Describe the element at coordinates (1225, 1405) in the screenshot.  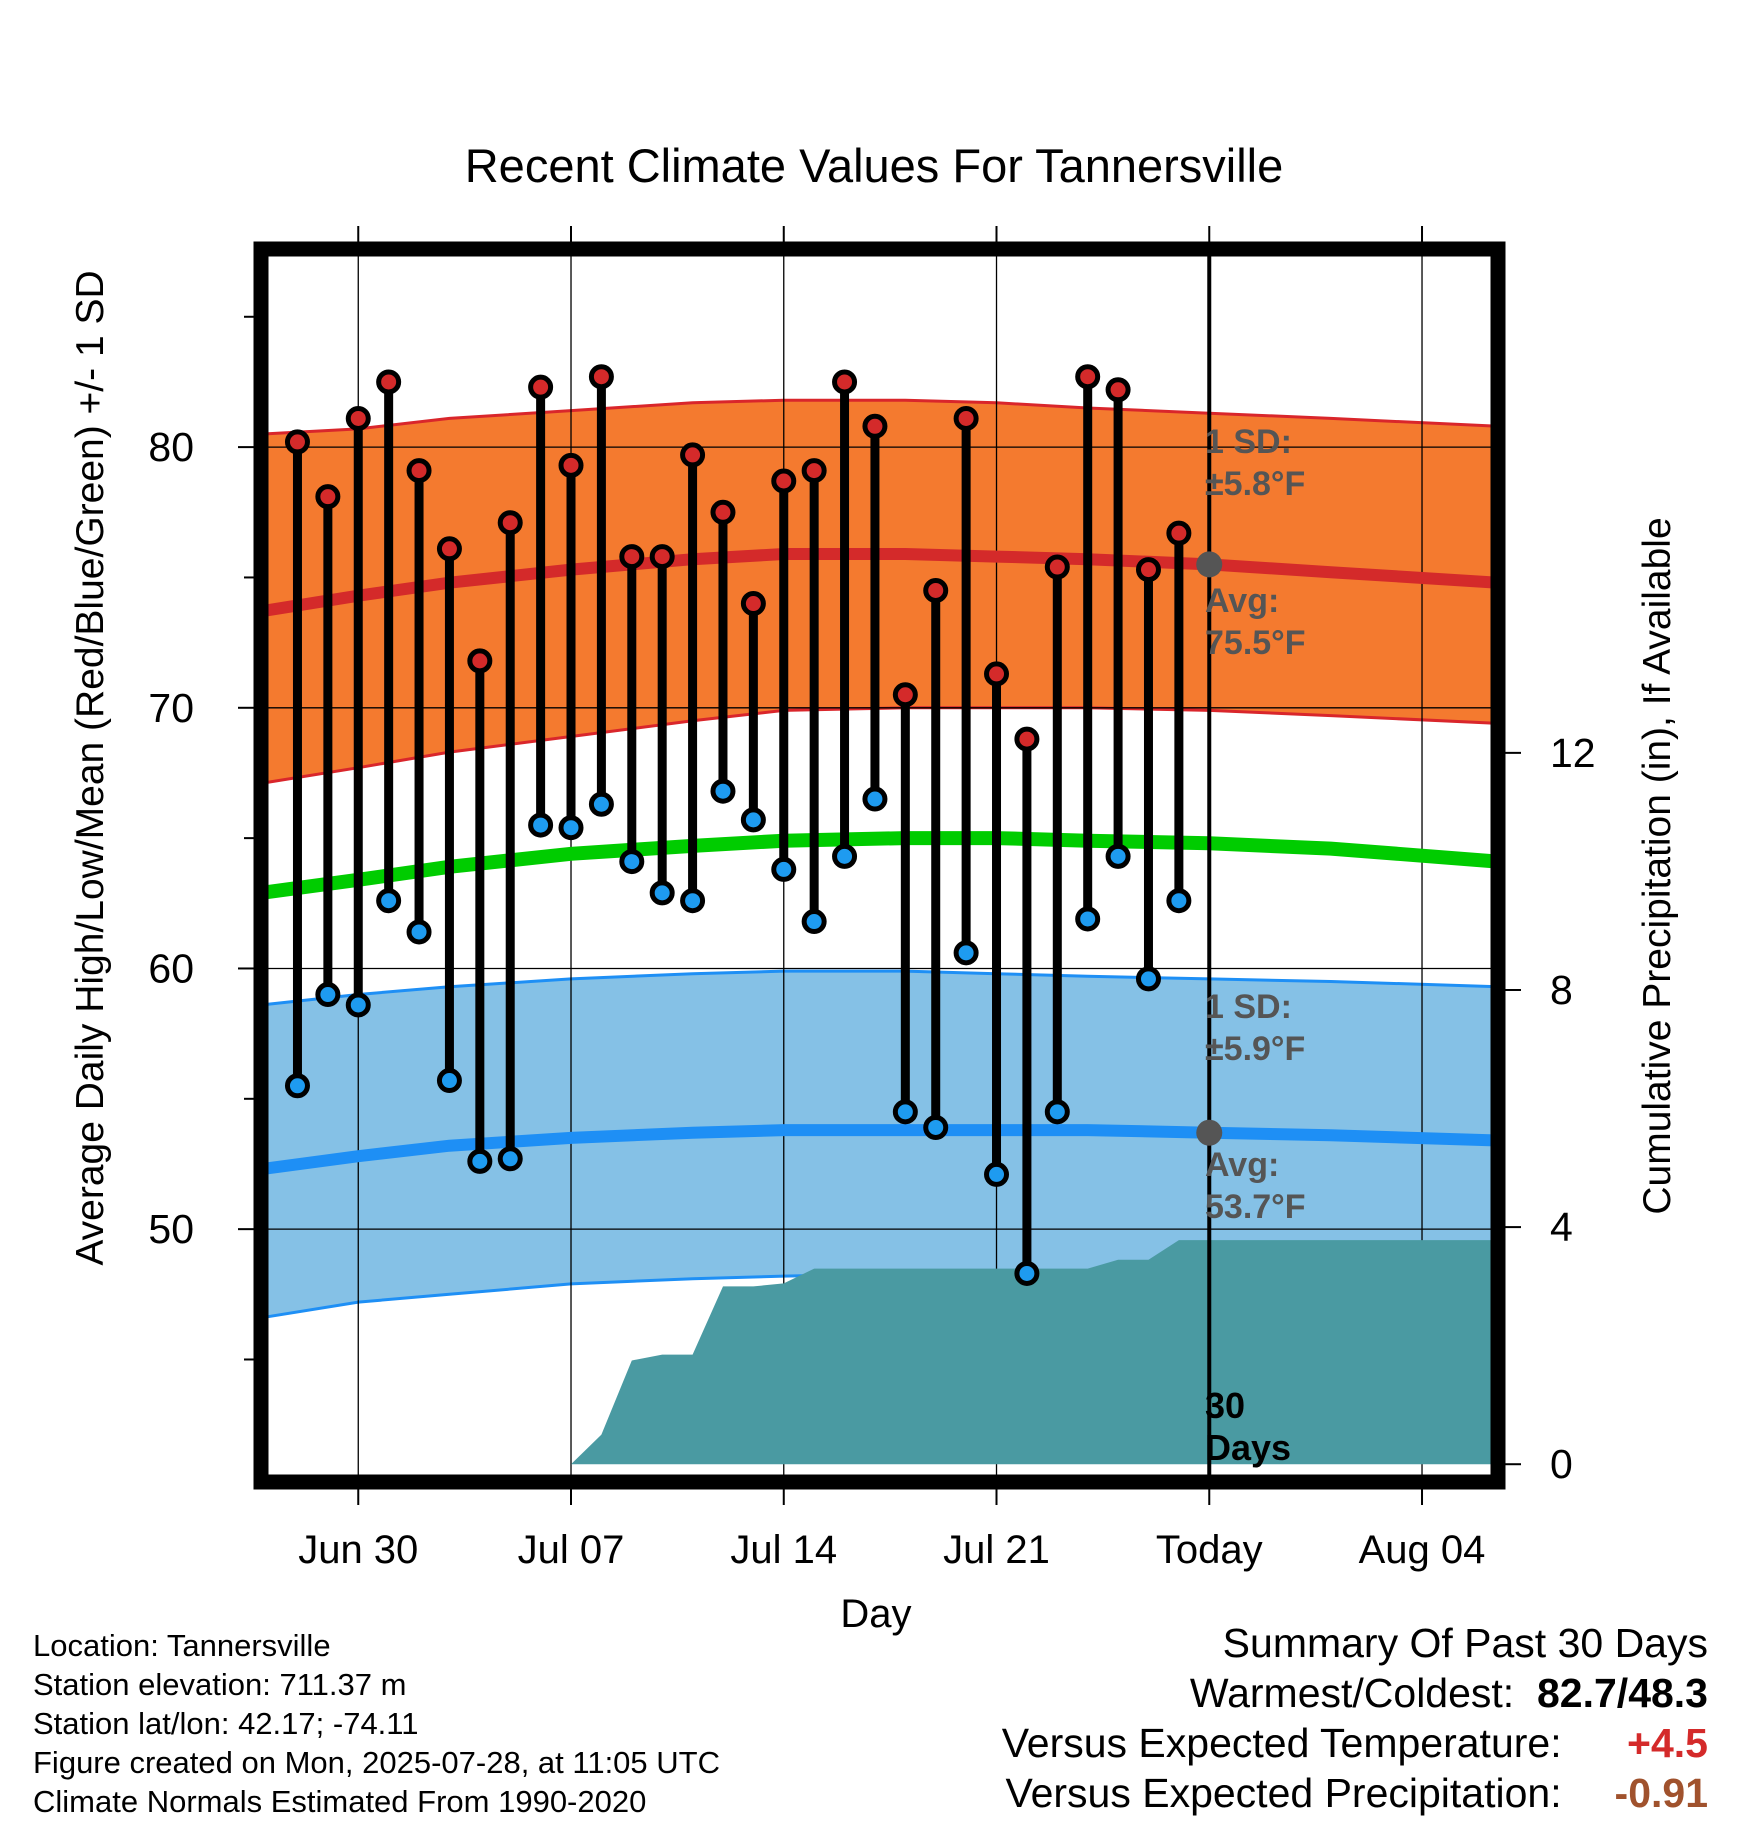
I see `days-annotation: 30` at that location.